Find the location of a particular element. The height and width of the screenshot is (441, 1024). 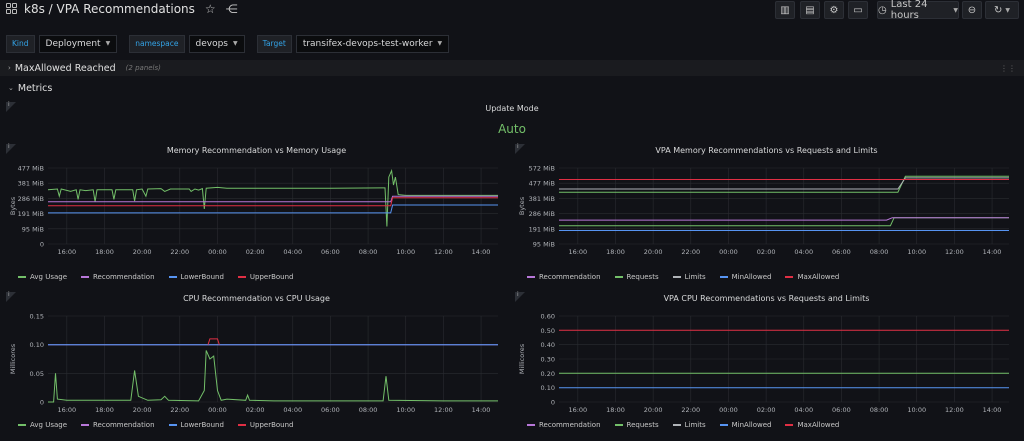

dashboard-title: k8s / VPA Recommendations is located at coordinates (109, 9).